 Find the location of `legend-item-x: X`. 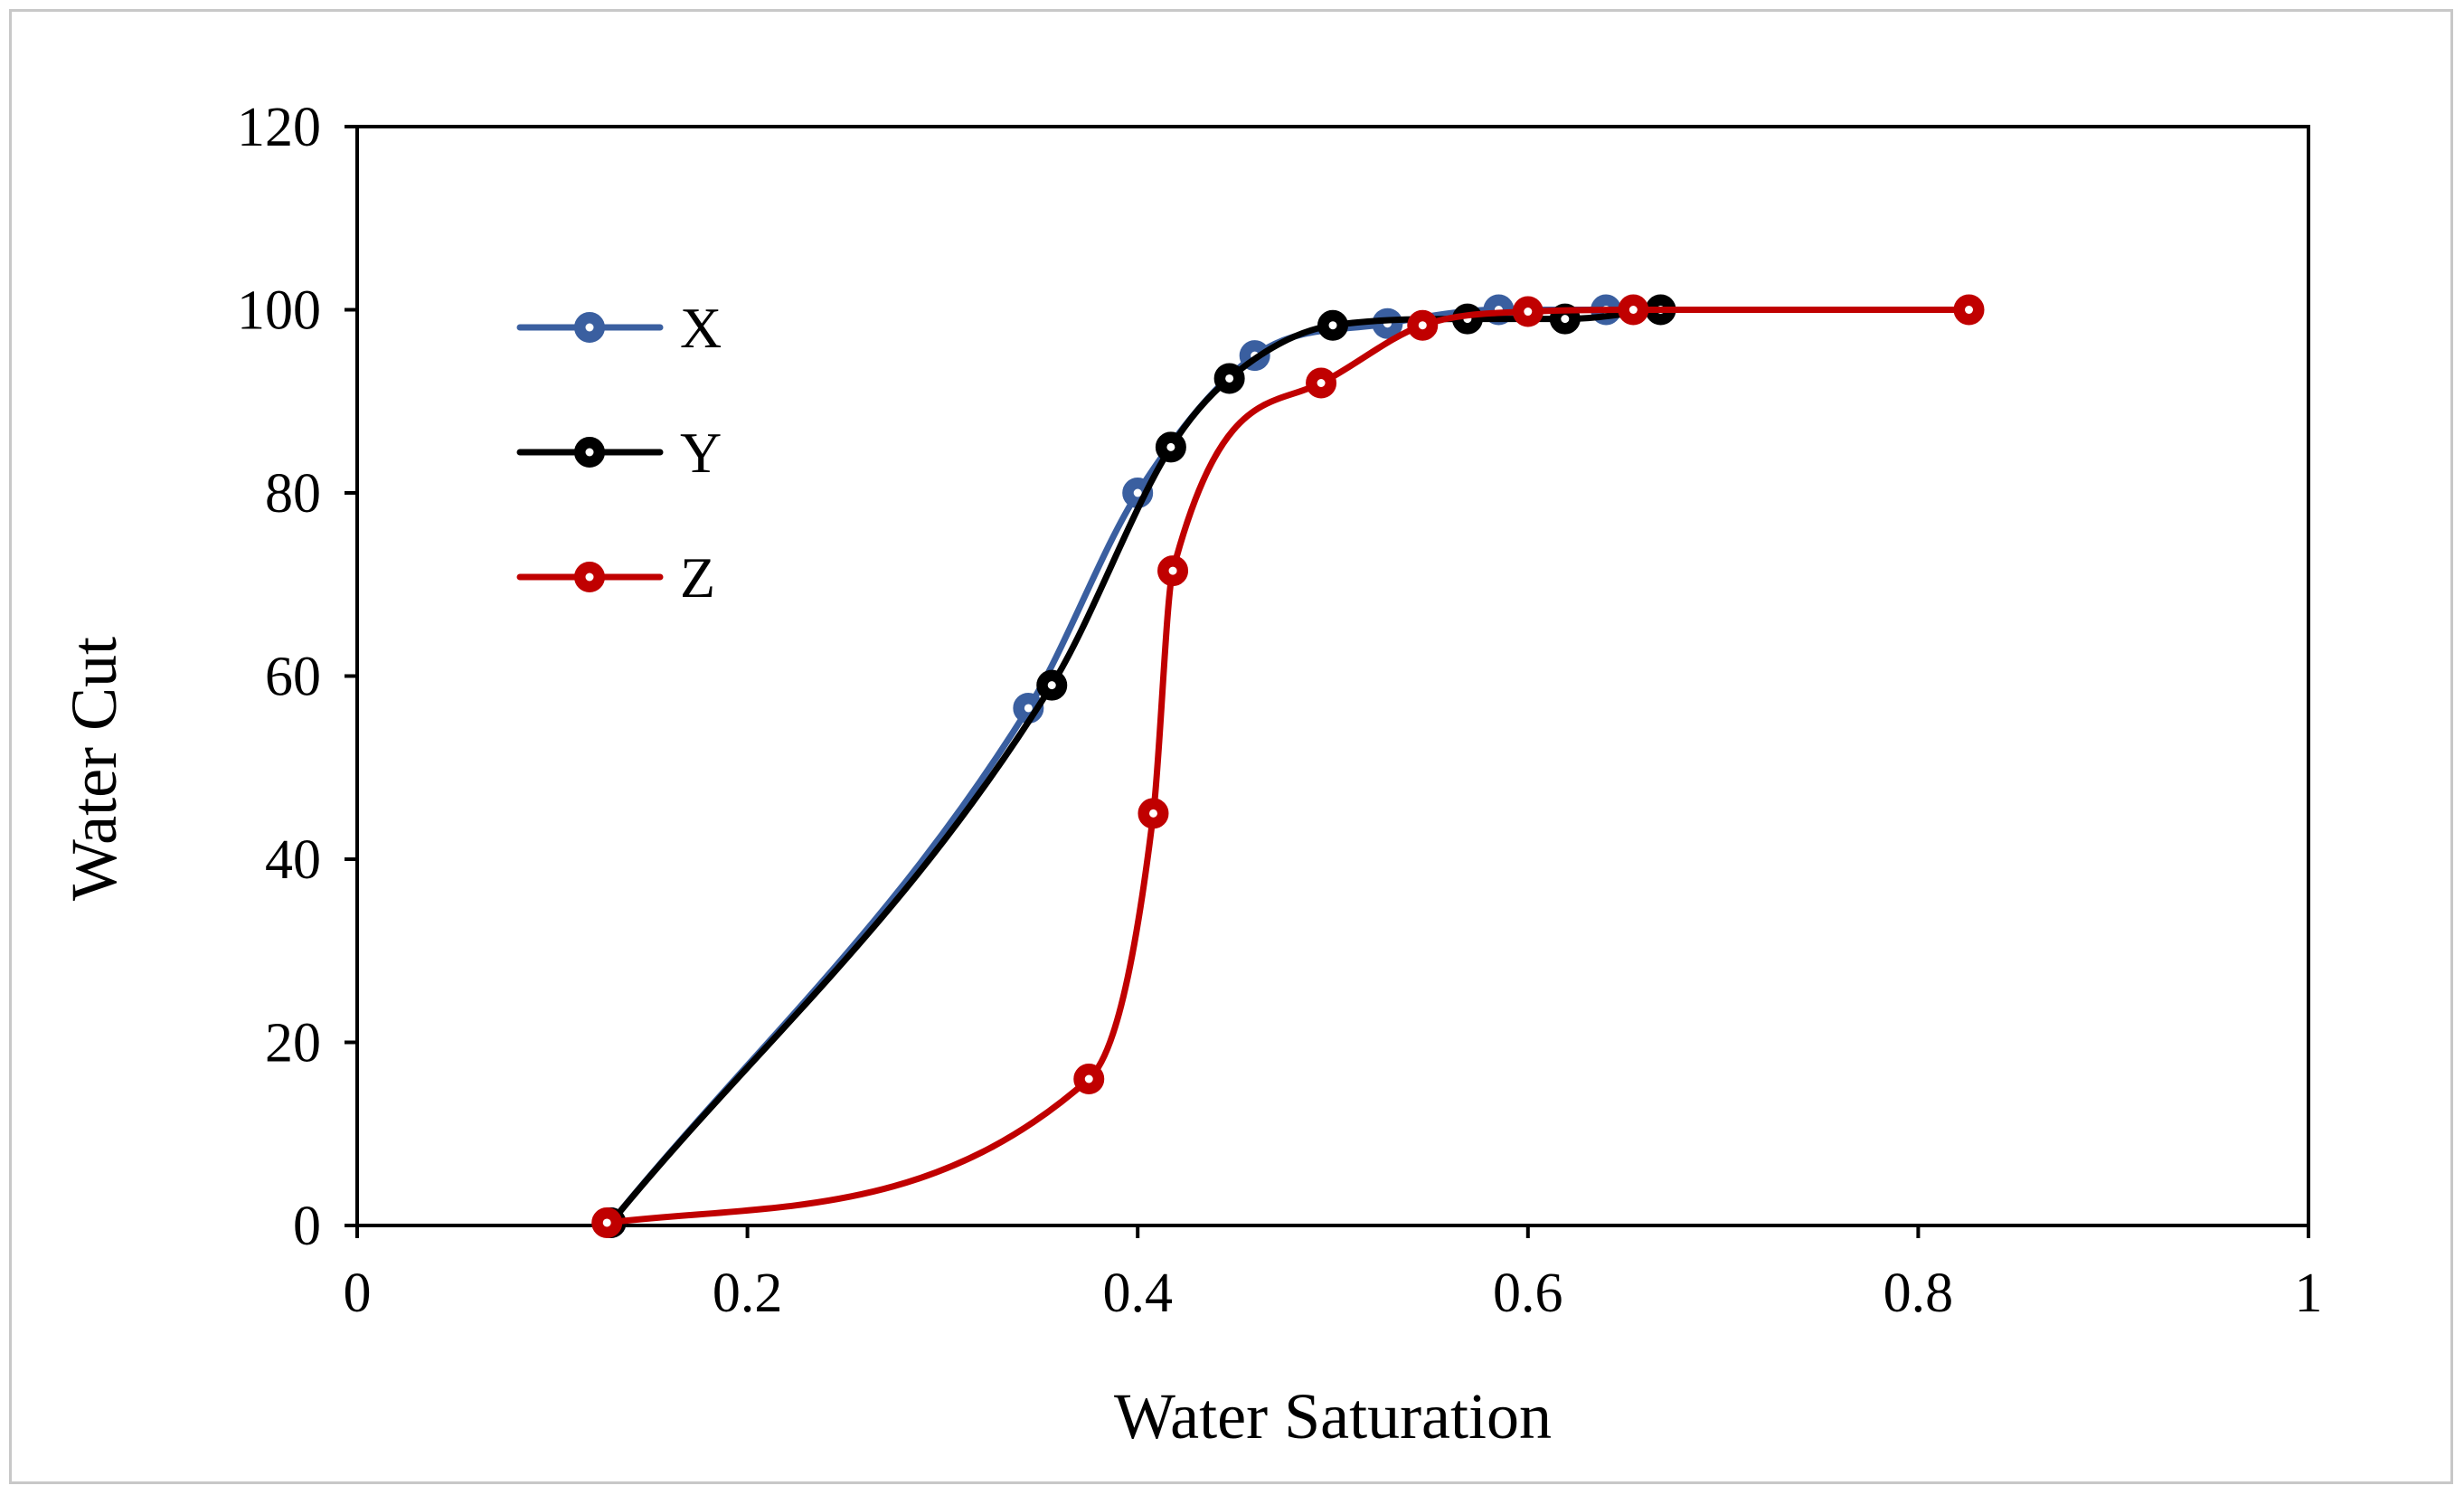

legend-item-x: X is located at coordinates (619, 328).